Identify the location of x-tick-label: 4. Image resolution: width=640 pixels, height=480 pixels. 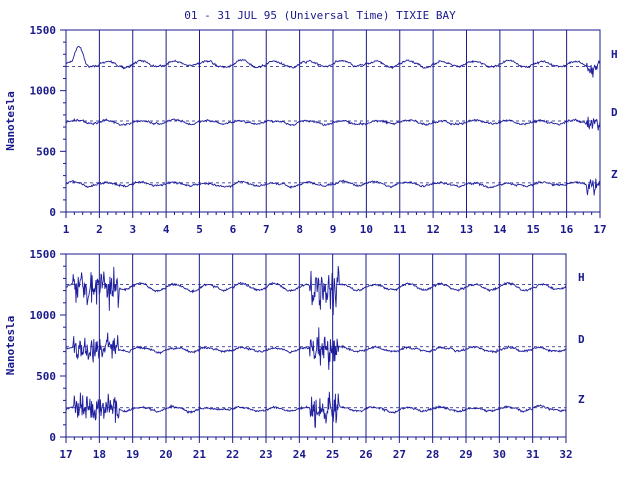
(166, 229).